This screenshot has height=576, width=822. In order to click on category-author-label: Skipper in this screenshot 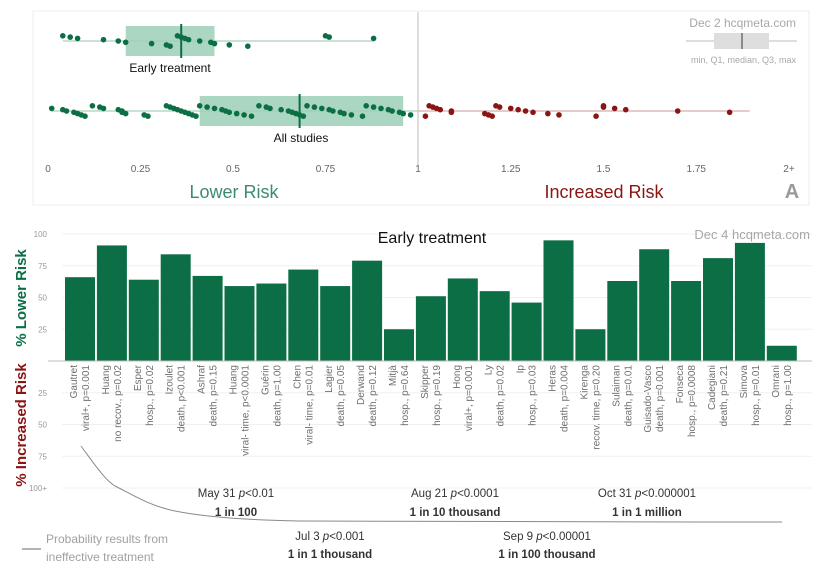, I will do `click(425, 381)`.